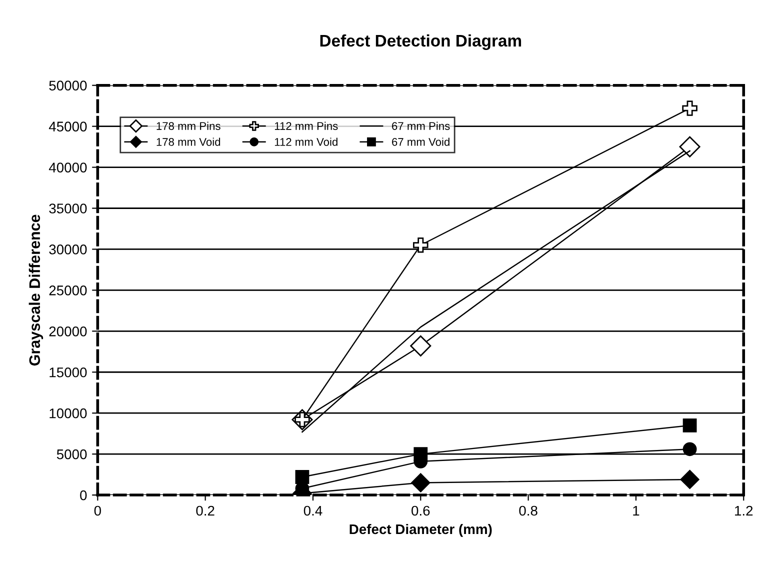  I want to click on y-tick-label: 30000, so click(68, 249).